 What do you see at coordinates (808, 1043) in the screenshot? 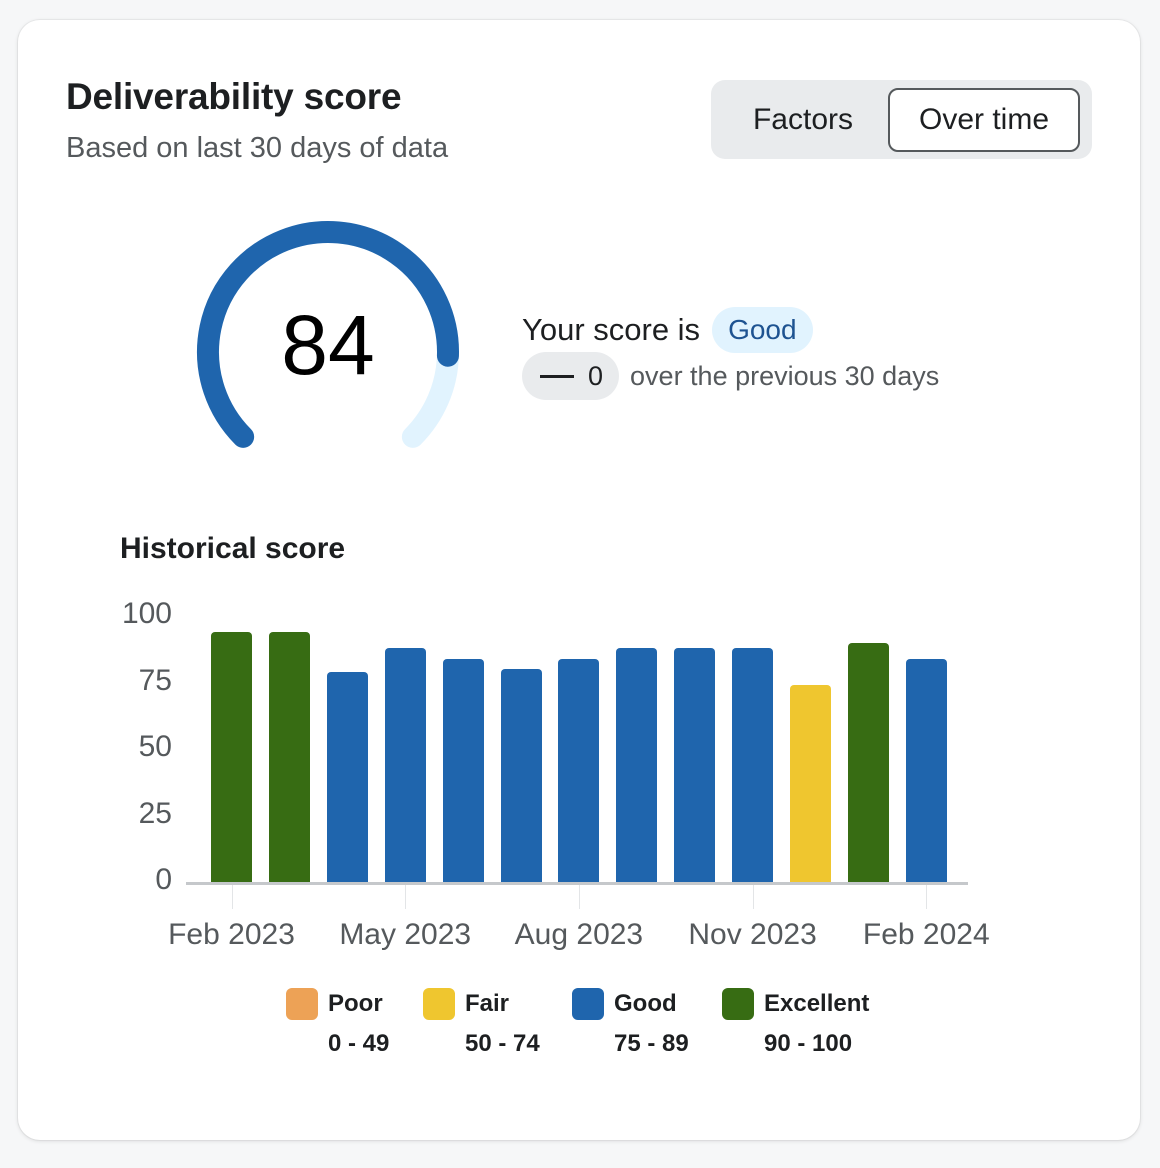
I see `legend-range: 90 - 100` at bounding box center [808, 1043].